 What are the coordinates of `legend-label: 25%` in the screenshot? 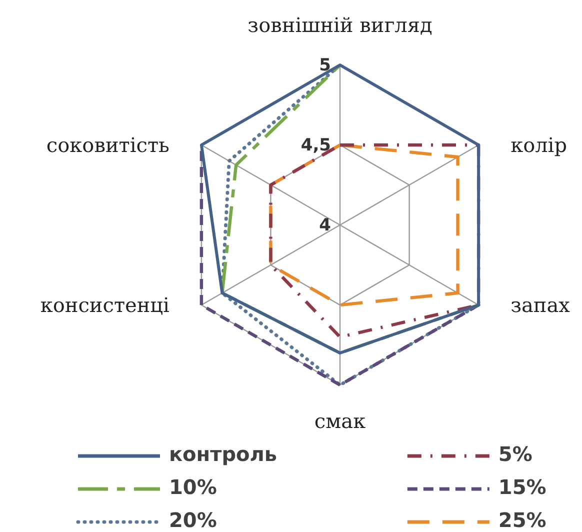 It's located at (522, 520).